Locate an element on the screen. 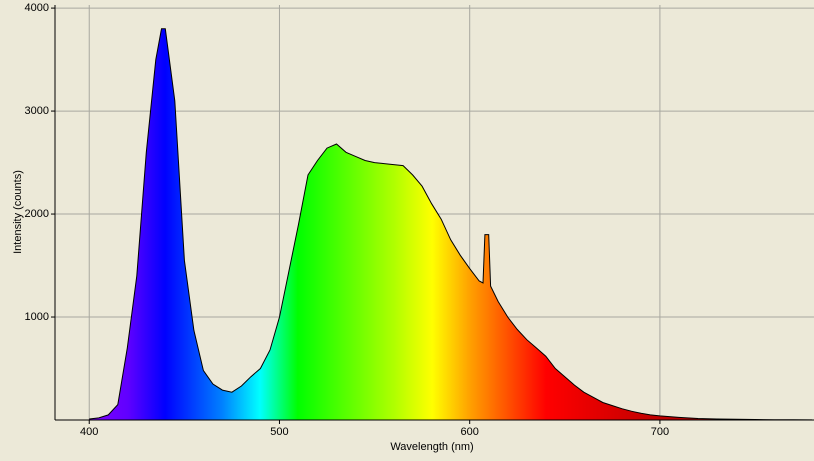 The width and height of the screenshot is (814, 461). y-tick-label: 3000 is located at coordinates (37, 111).